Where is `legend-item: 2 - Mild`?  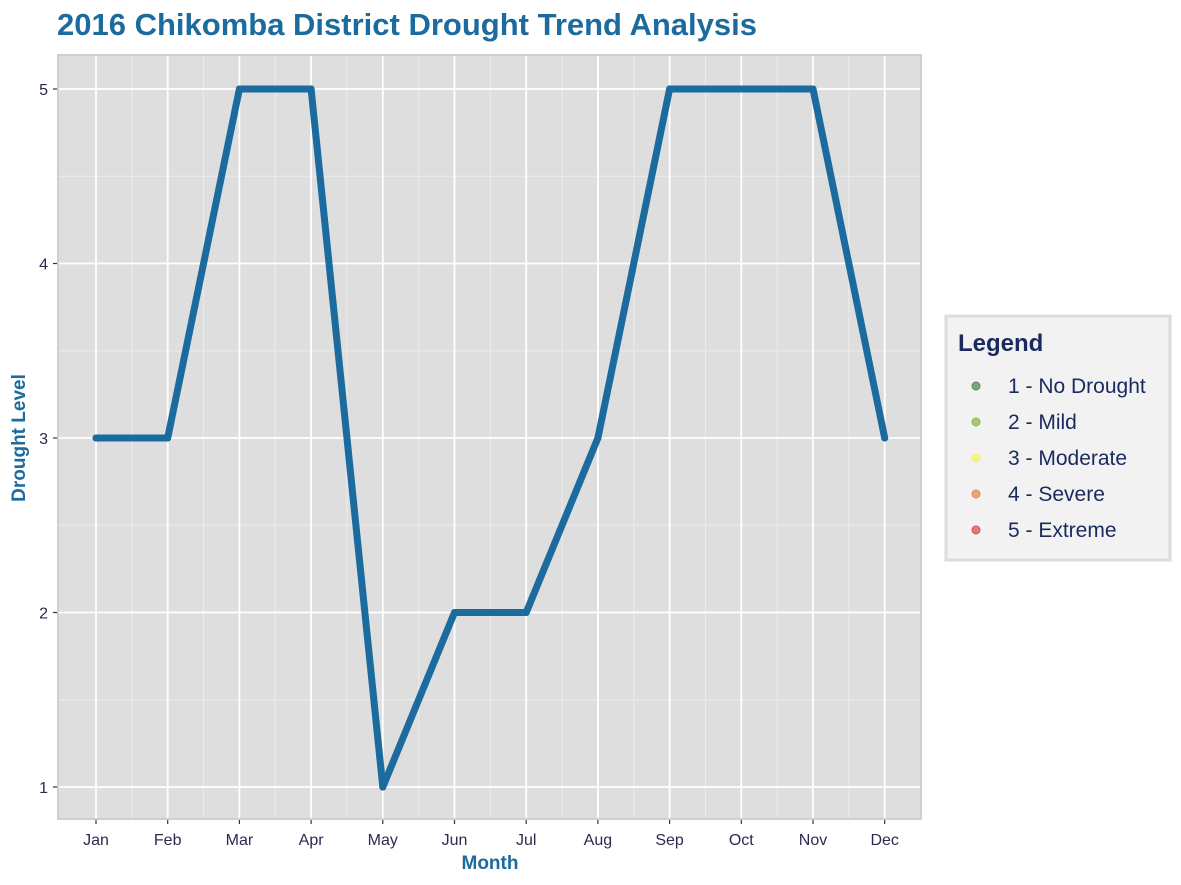 legend-item: 2 - Mild is located at coordinates (1024, 422).